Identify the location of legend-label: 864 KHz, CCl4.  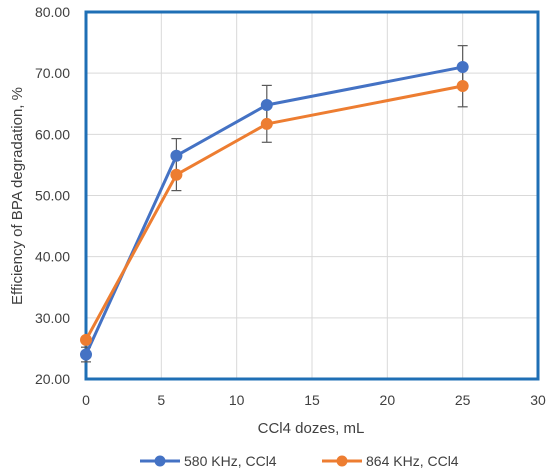
(412, 461).